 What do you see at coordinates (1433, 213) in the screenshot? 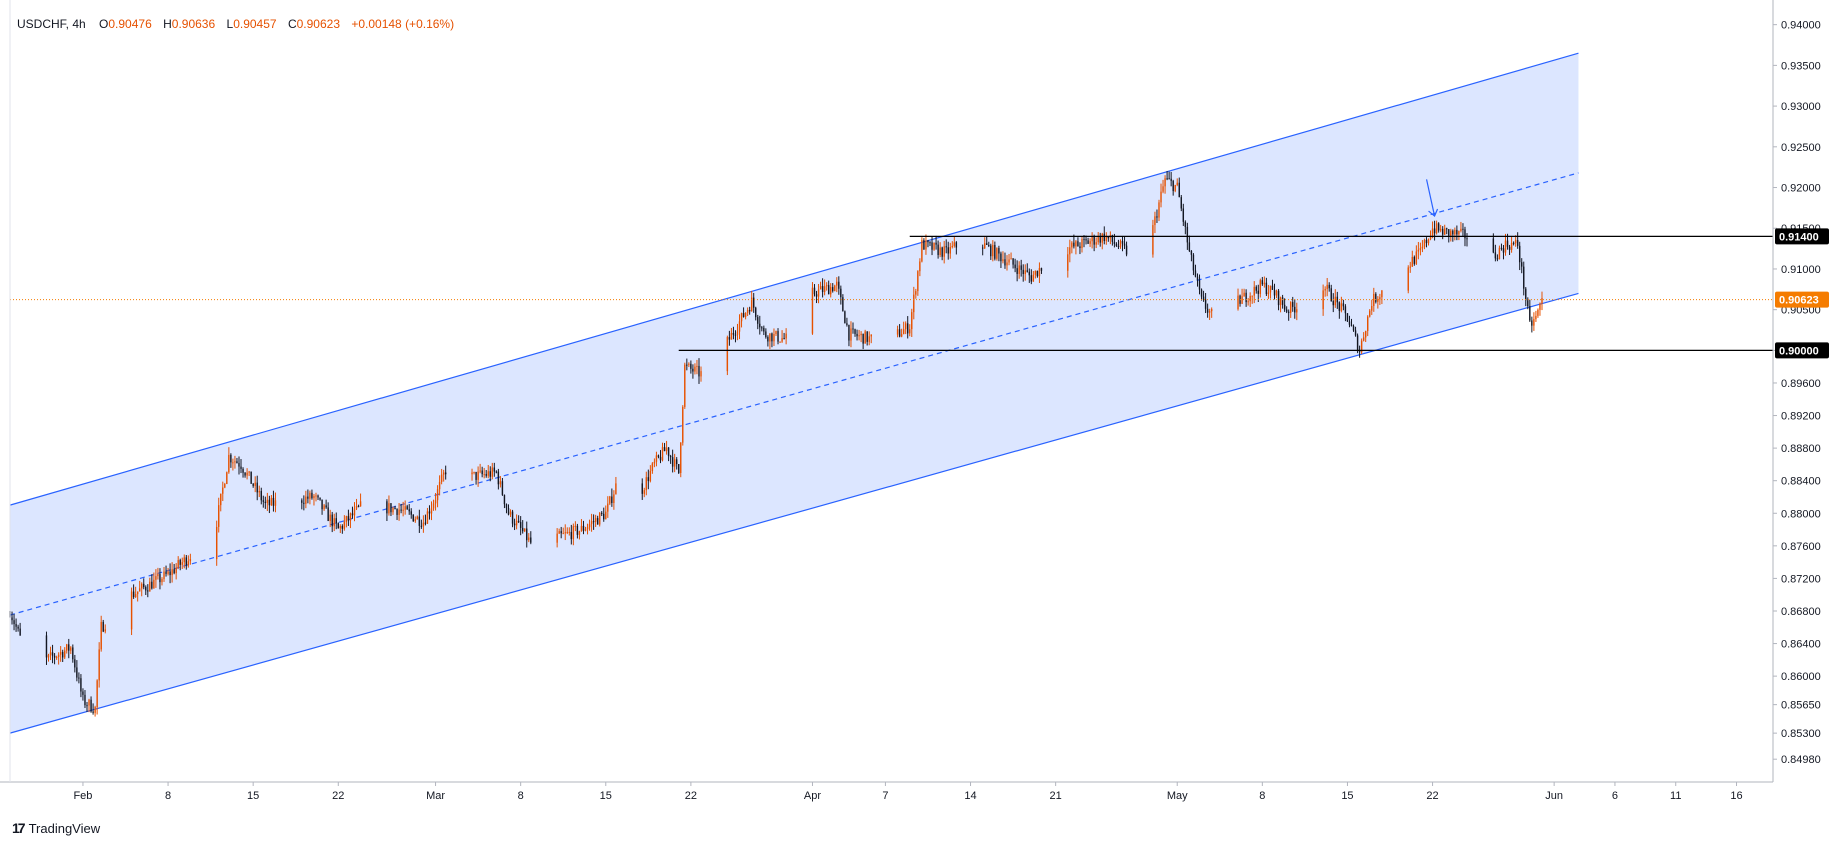
I see `arrow-annotation-head` at bounding box center [1433, 213].